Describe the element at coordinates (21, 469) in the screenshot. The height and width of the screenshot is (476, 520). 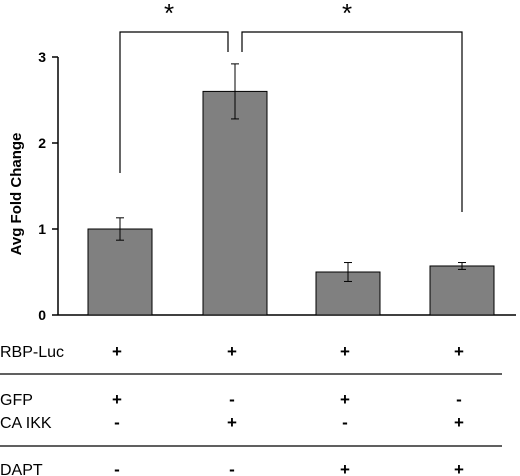
I see `condition-label: DAPT` at that location.